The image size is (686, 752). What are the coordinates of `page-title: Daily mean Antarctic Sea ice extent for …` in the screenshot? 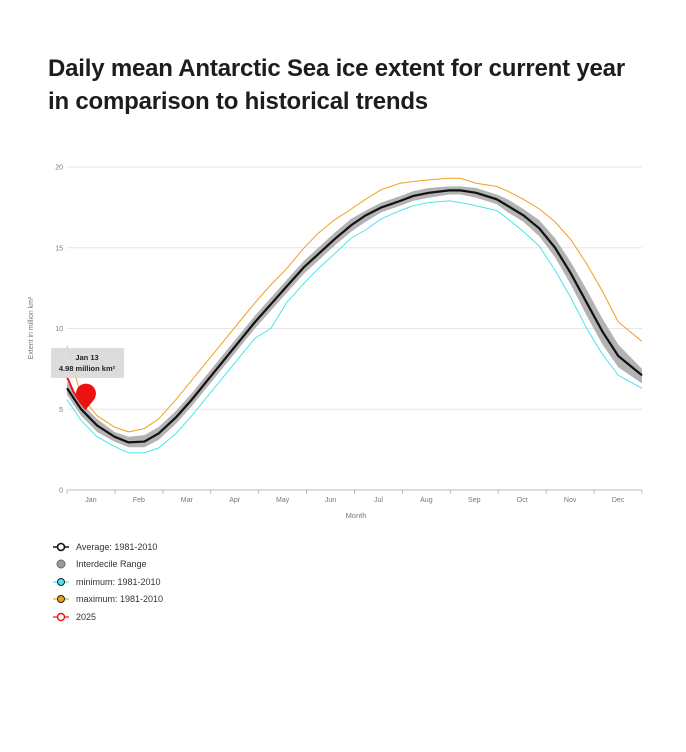 It's located at (336, 85).